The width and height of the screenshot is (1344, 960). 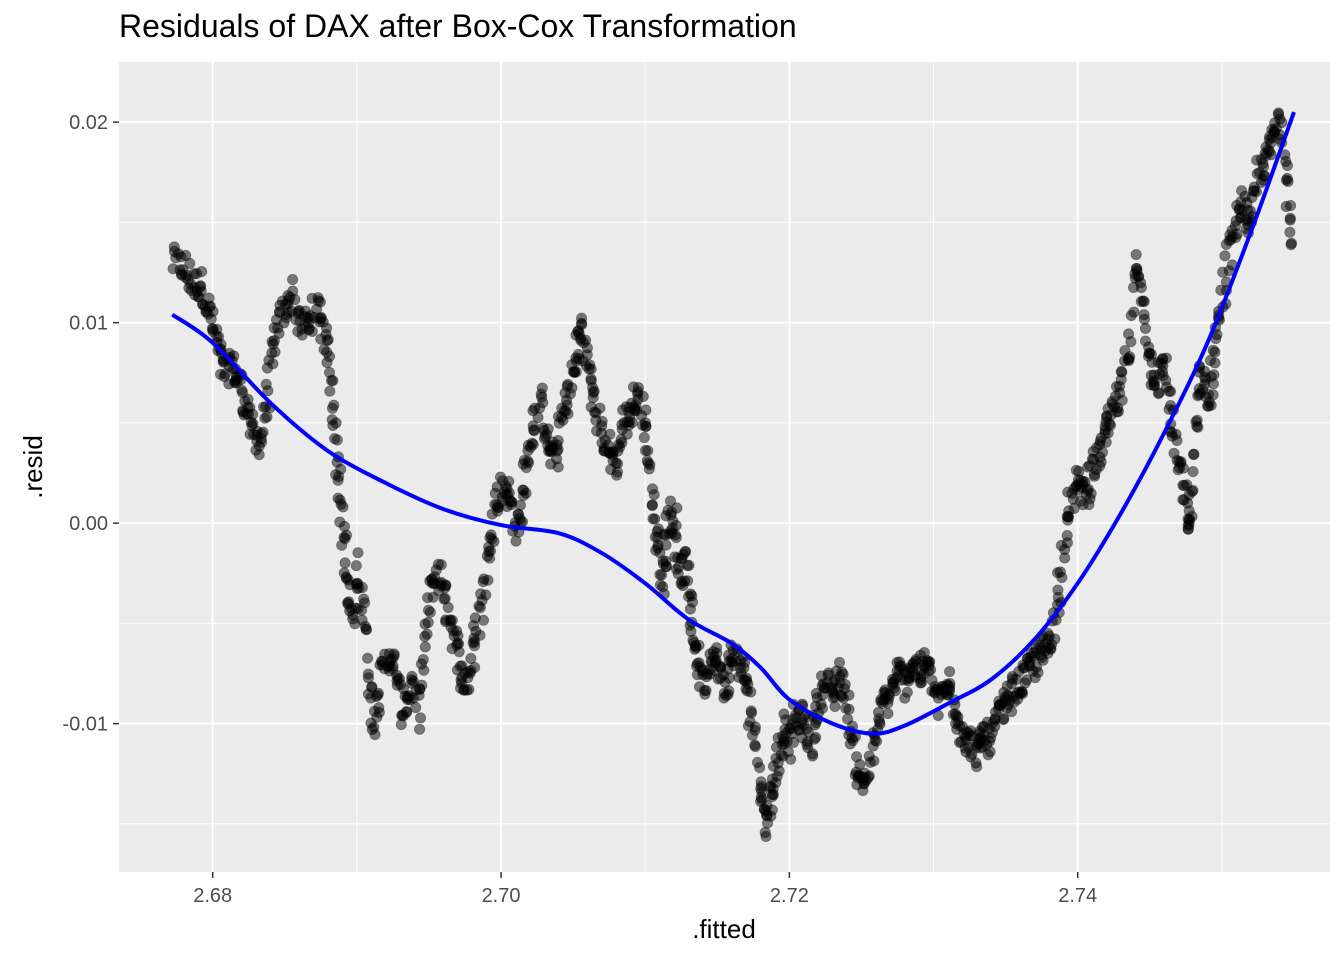 I want to click on x-tick-label: 2.68, so click(x=212, y=896).